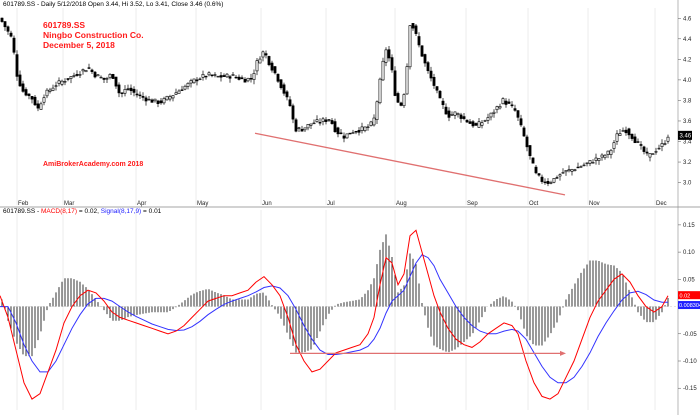 This screenshot has width=700, height=415. Describe the element at coordinates (687, 184) in the screenshot. I see `price-axis-label: 3.0` at that location.